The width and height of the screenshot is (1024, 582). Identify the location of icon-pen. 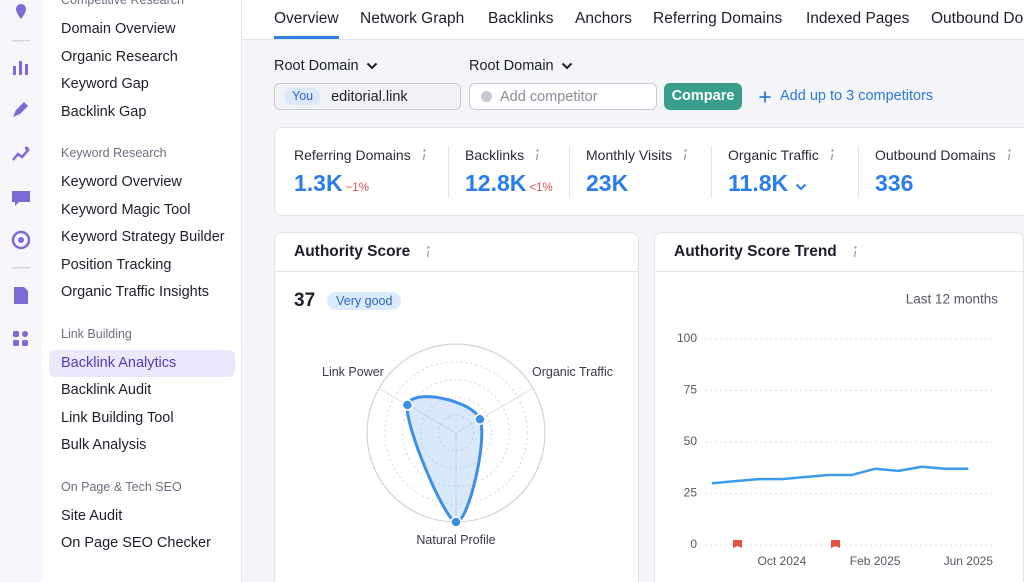
(20, 109).